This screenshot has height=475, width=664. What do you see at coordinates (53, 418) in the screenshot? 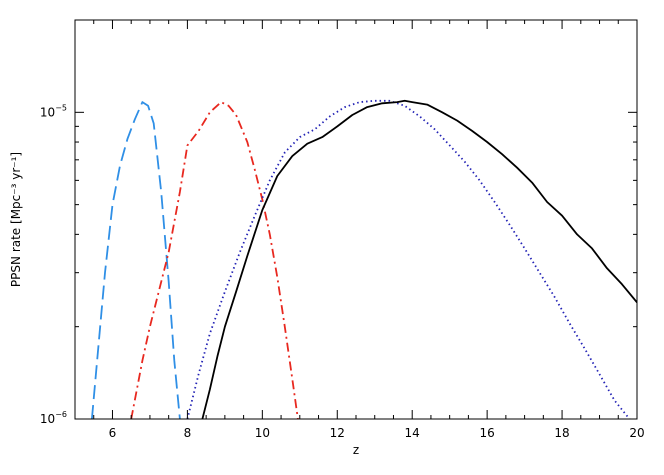
I see `y-tick-label: 10⁻⁶` at bounding box center [53, 418].